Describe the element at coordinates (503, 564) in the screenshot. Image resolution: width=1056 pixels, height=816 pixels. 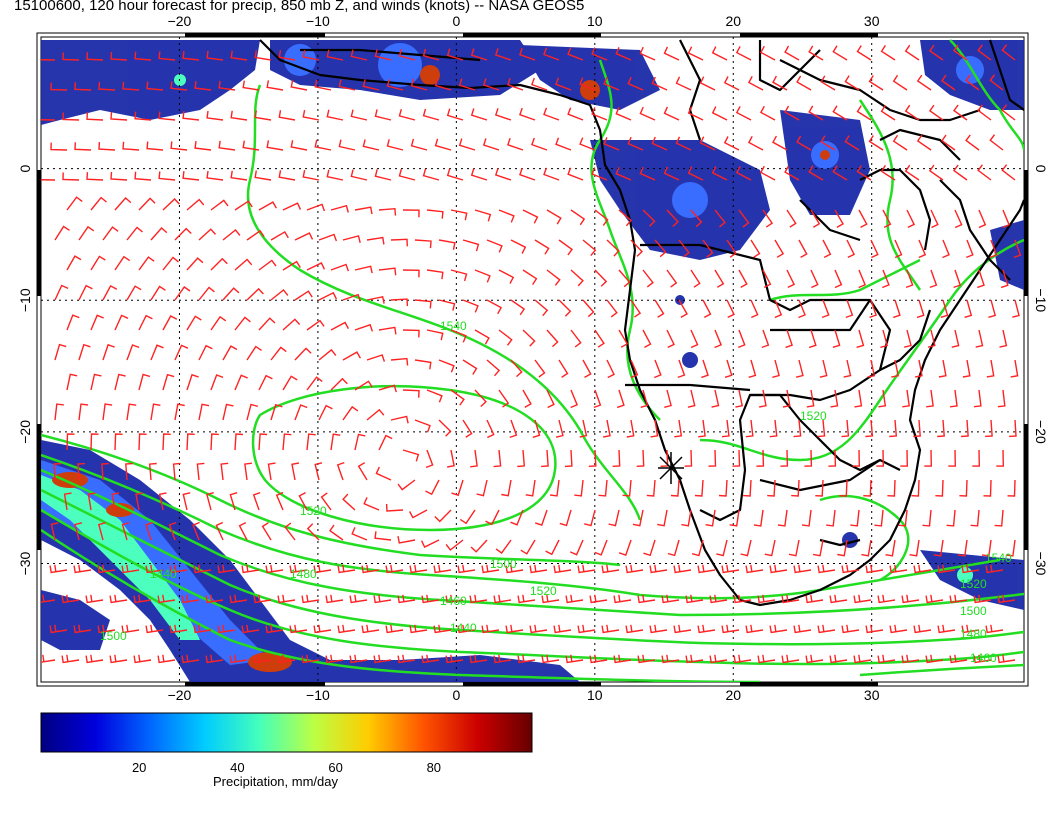
I see `contour-label: 1500` at that location.